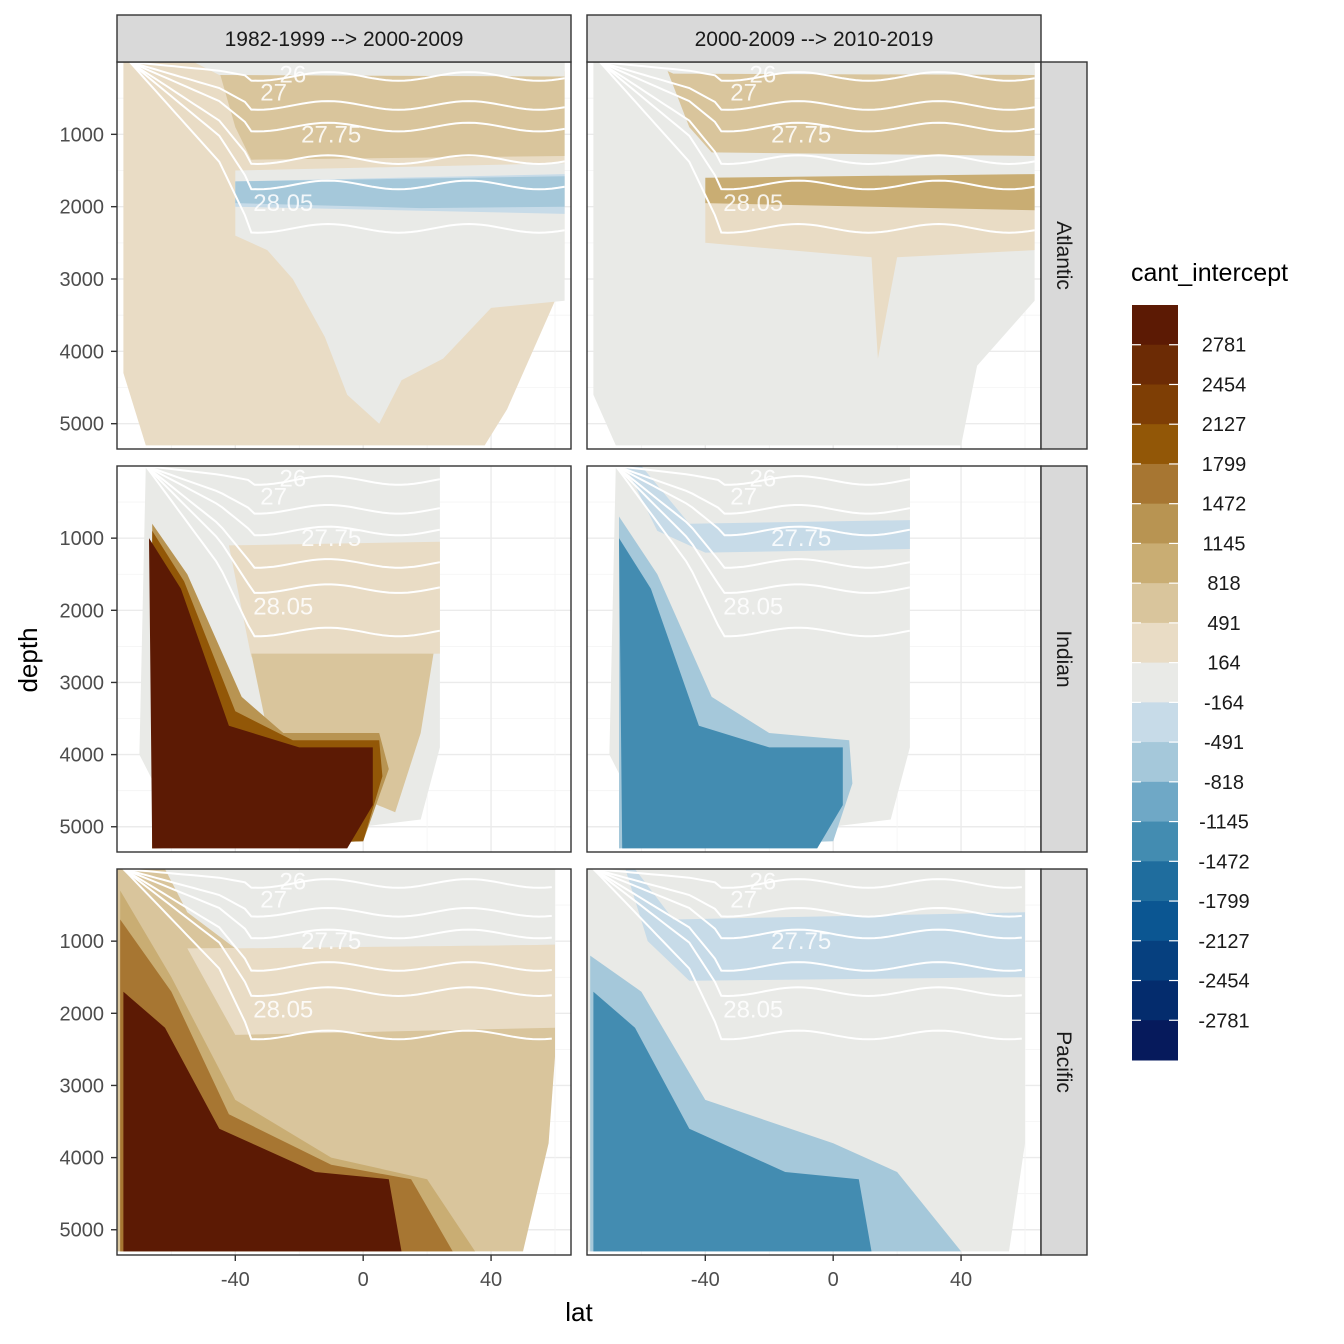 Image resolution: width=1344 pixels, height=1344 pixels. I want to click on legend-label: -2127, so click(1223, 942).